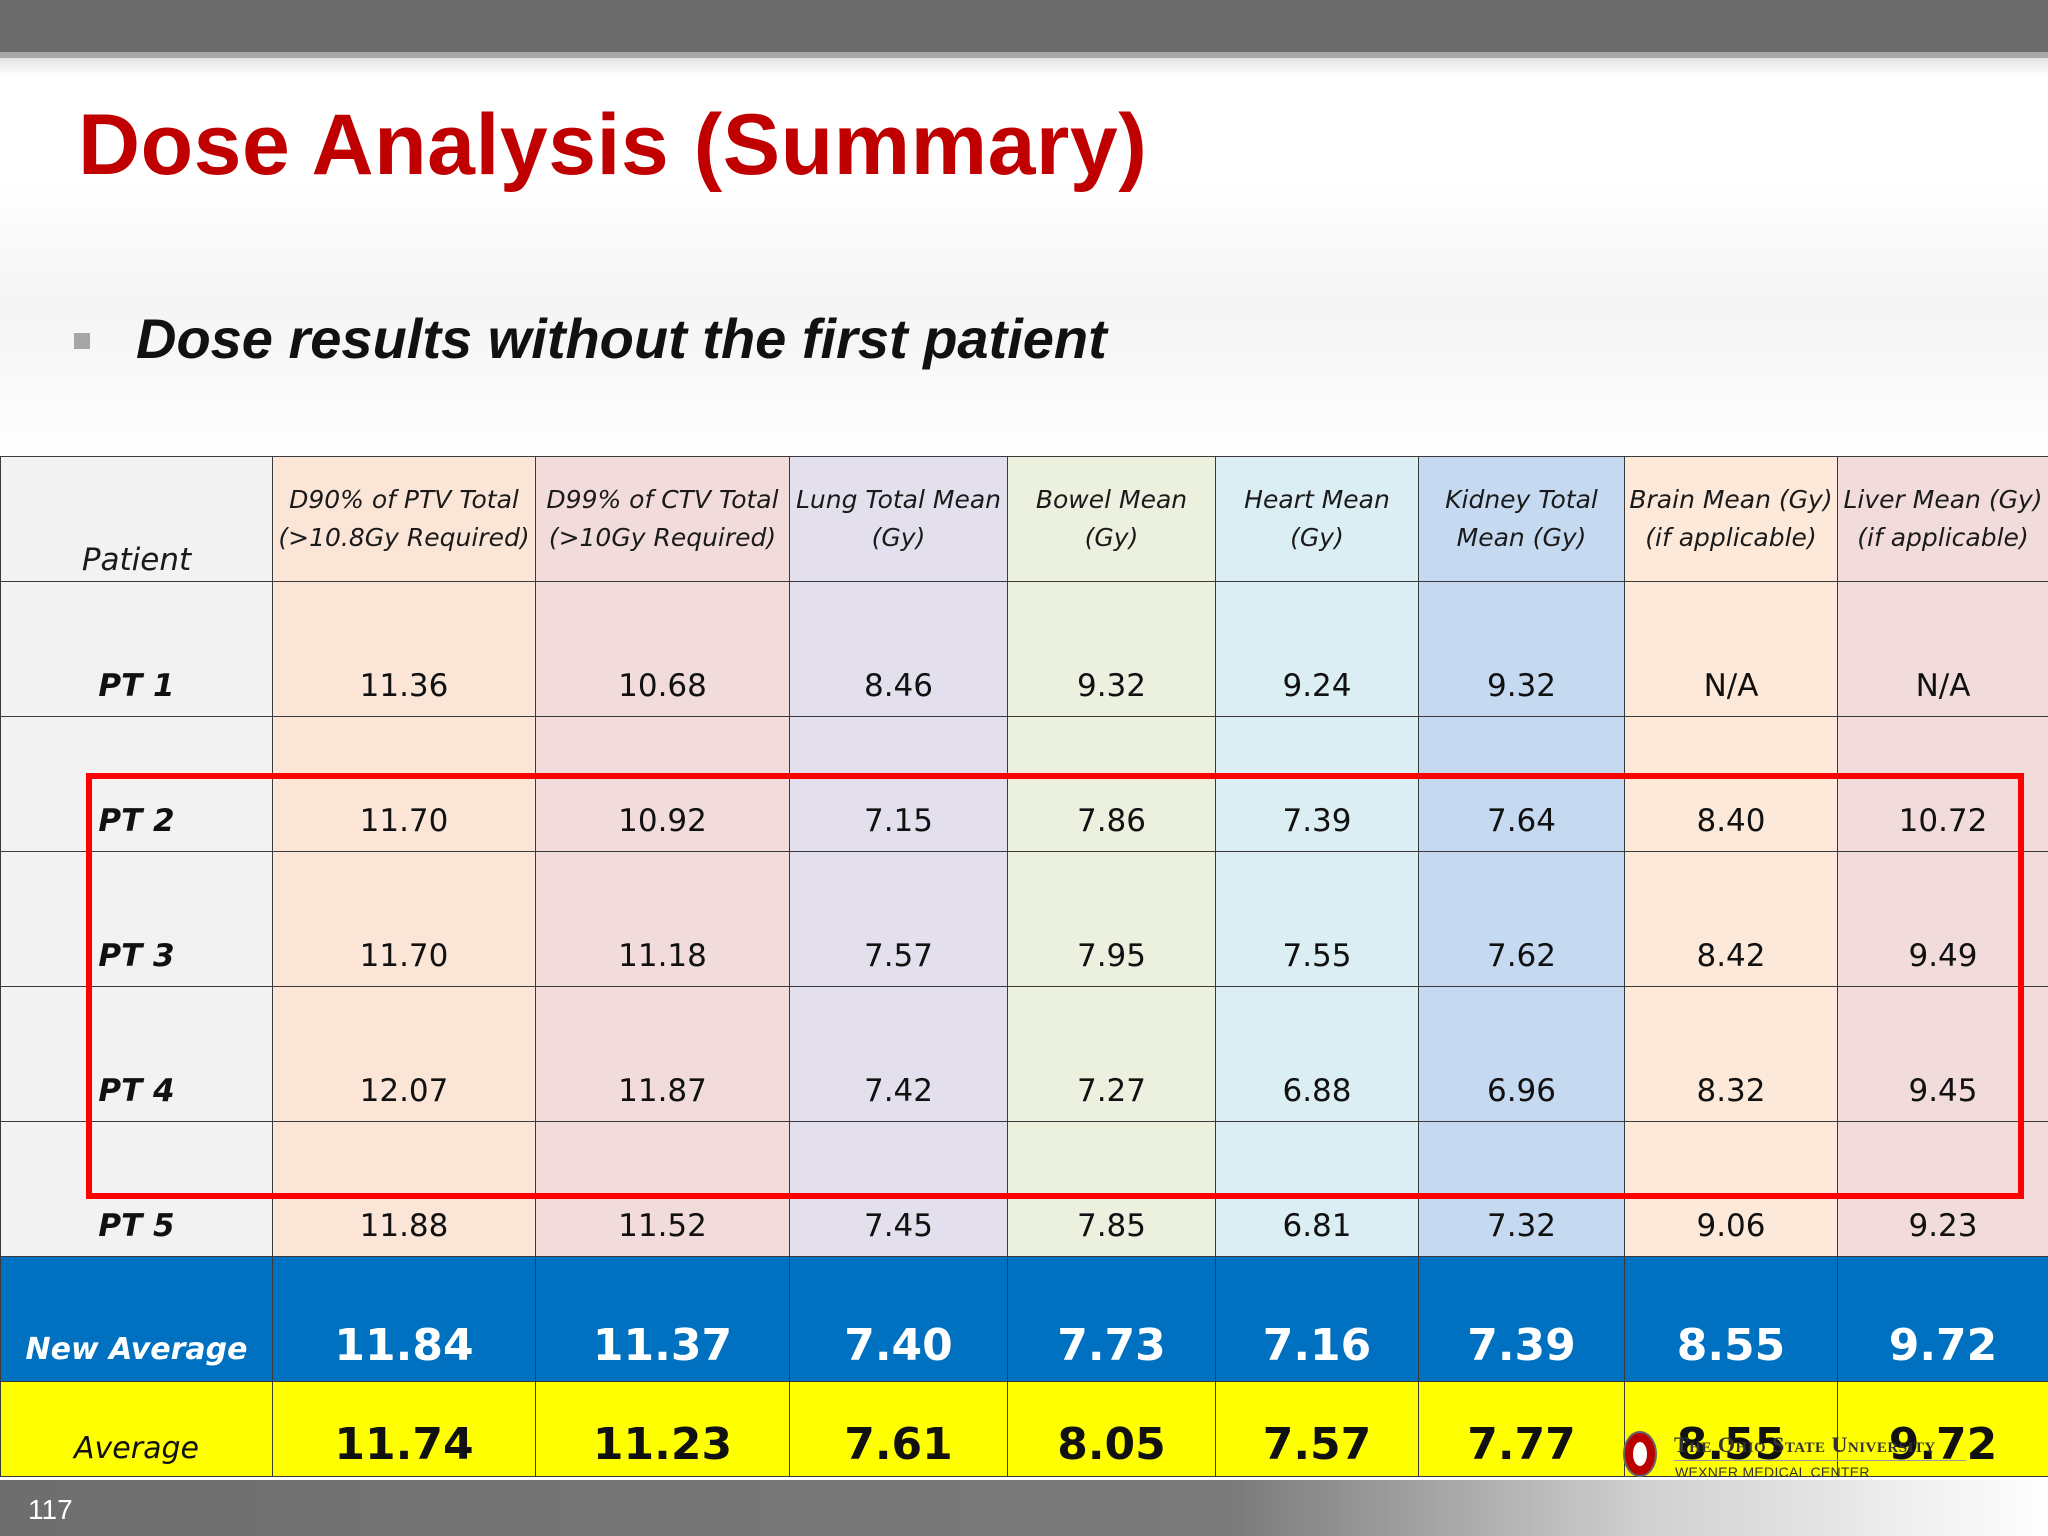  What do you see at coordinates (1731, 784) in the screenshot?
I see `table-cell: 8.40` at bounding box center [1731, 784].